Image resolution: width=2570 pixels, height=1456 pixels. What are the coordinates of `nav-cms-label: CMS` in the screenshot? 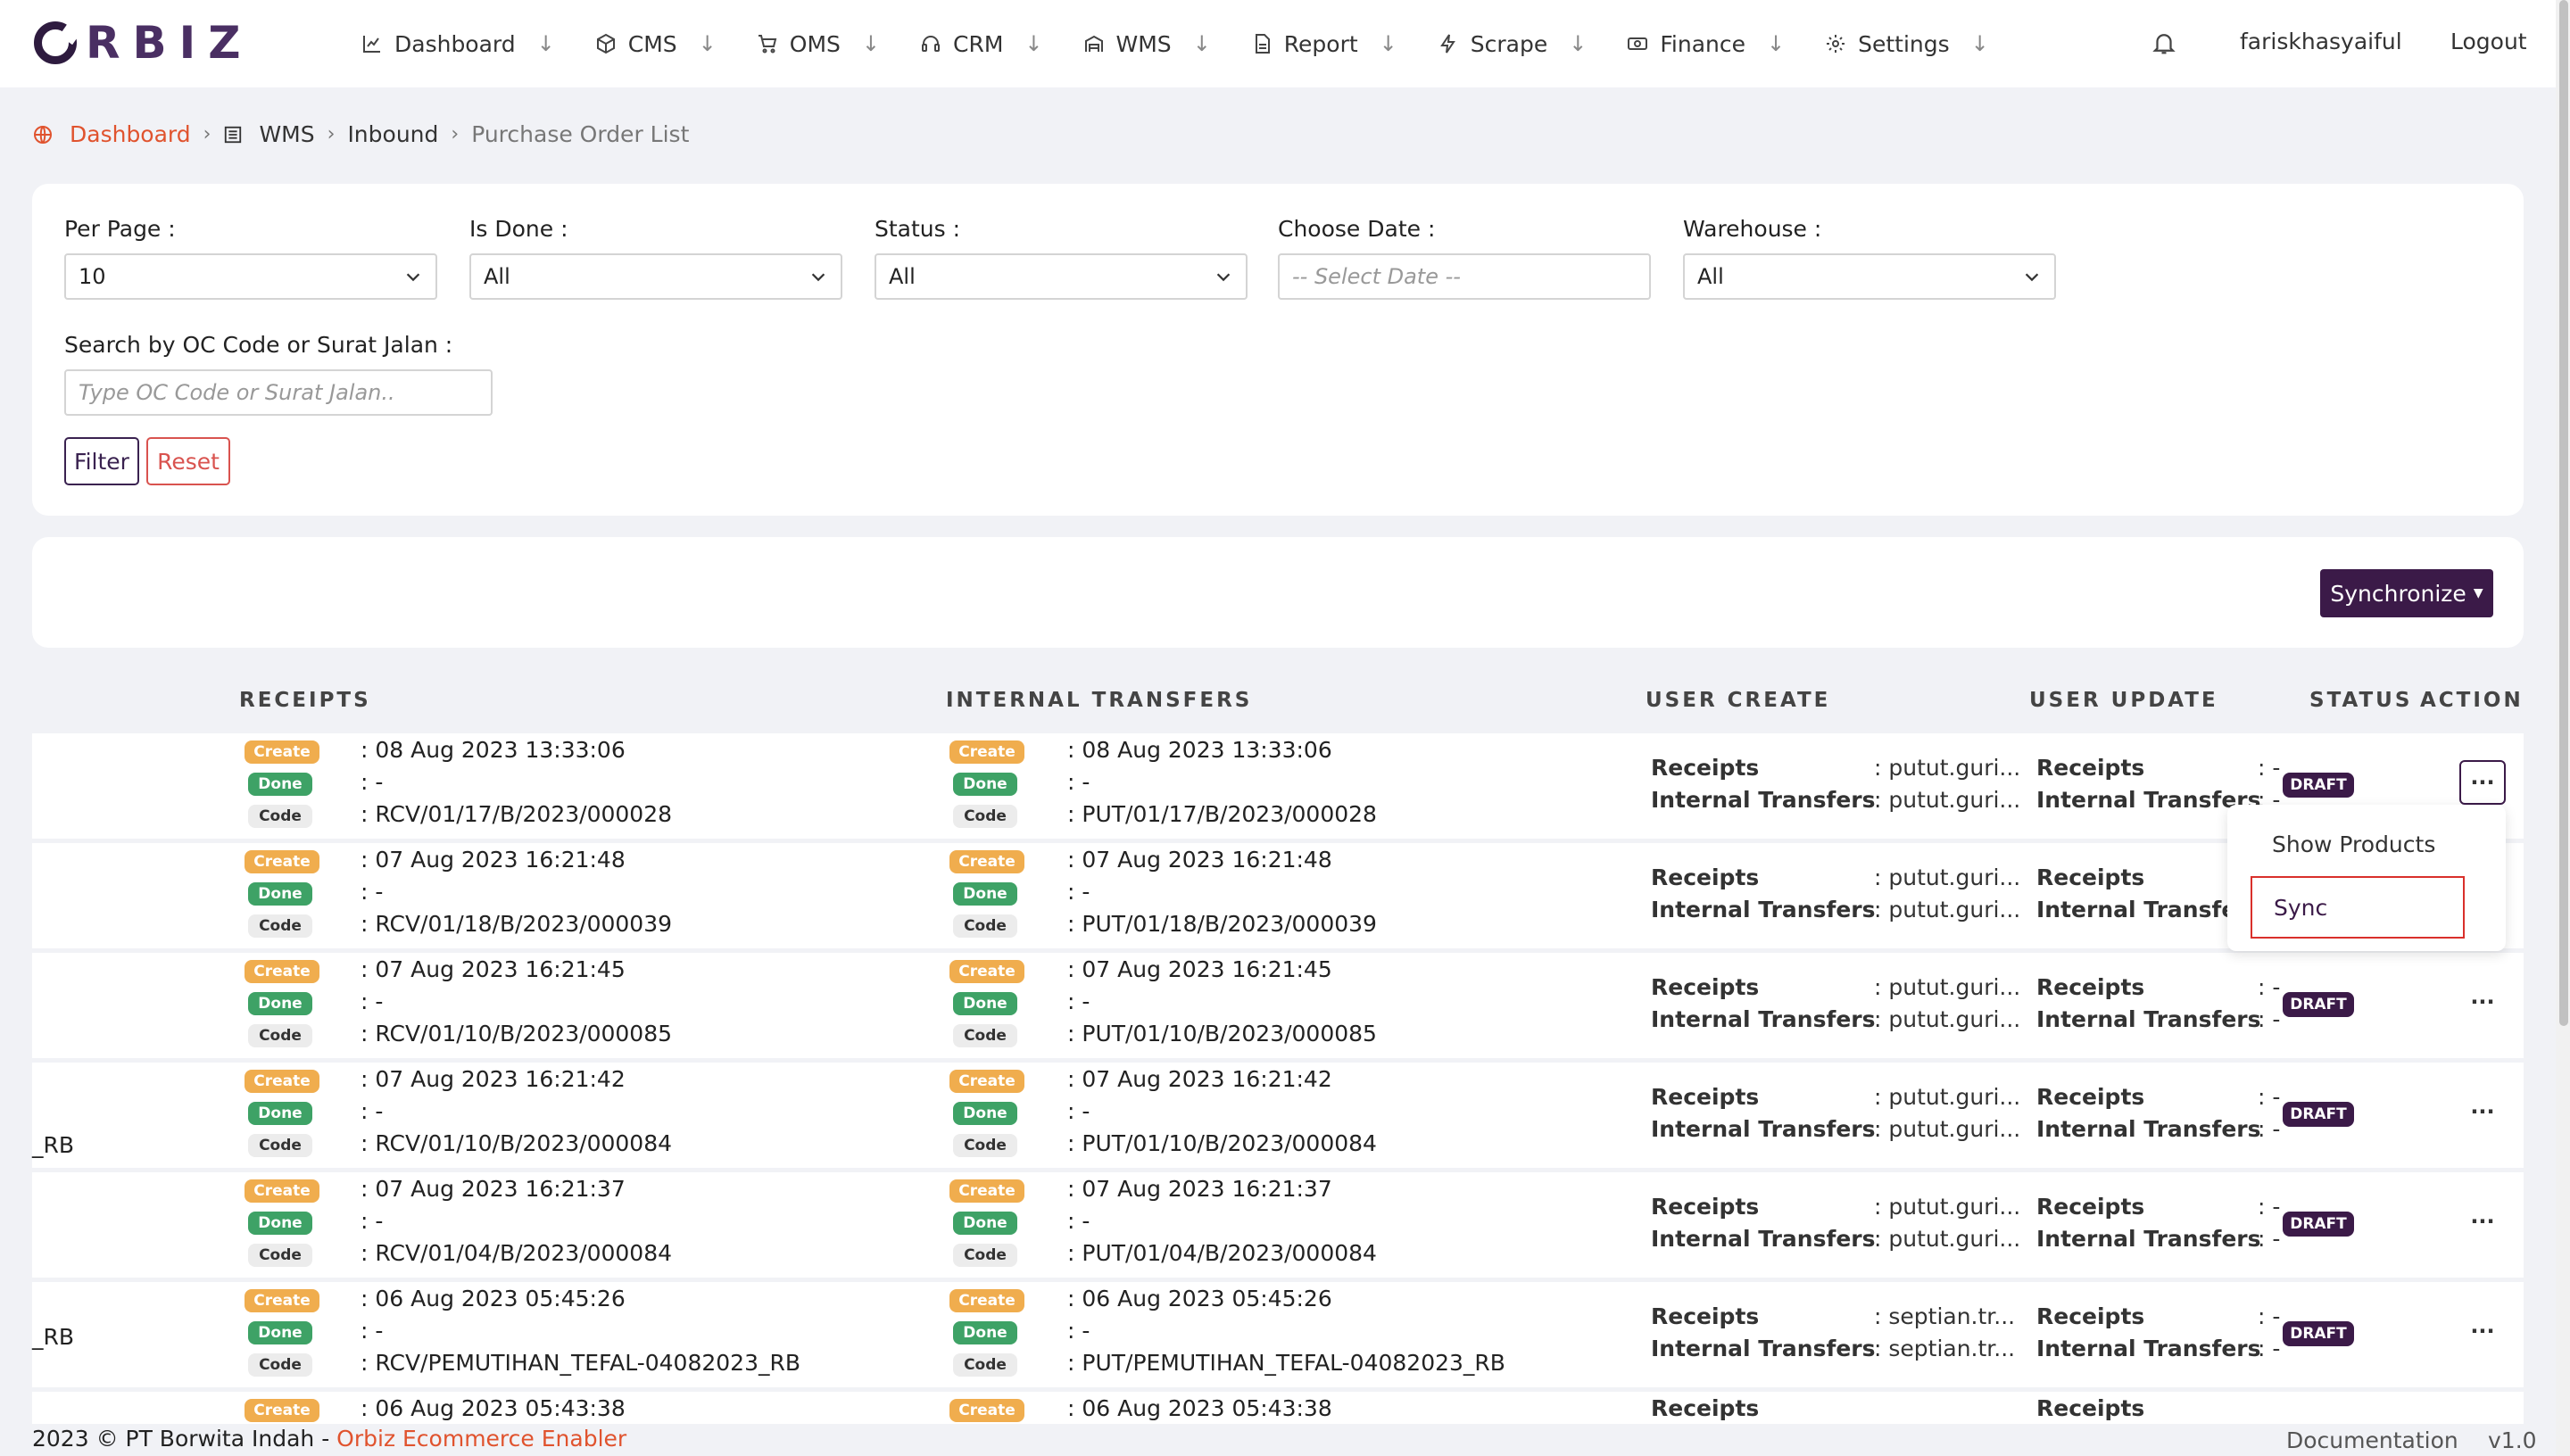 It's located at (652, 43).